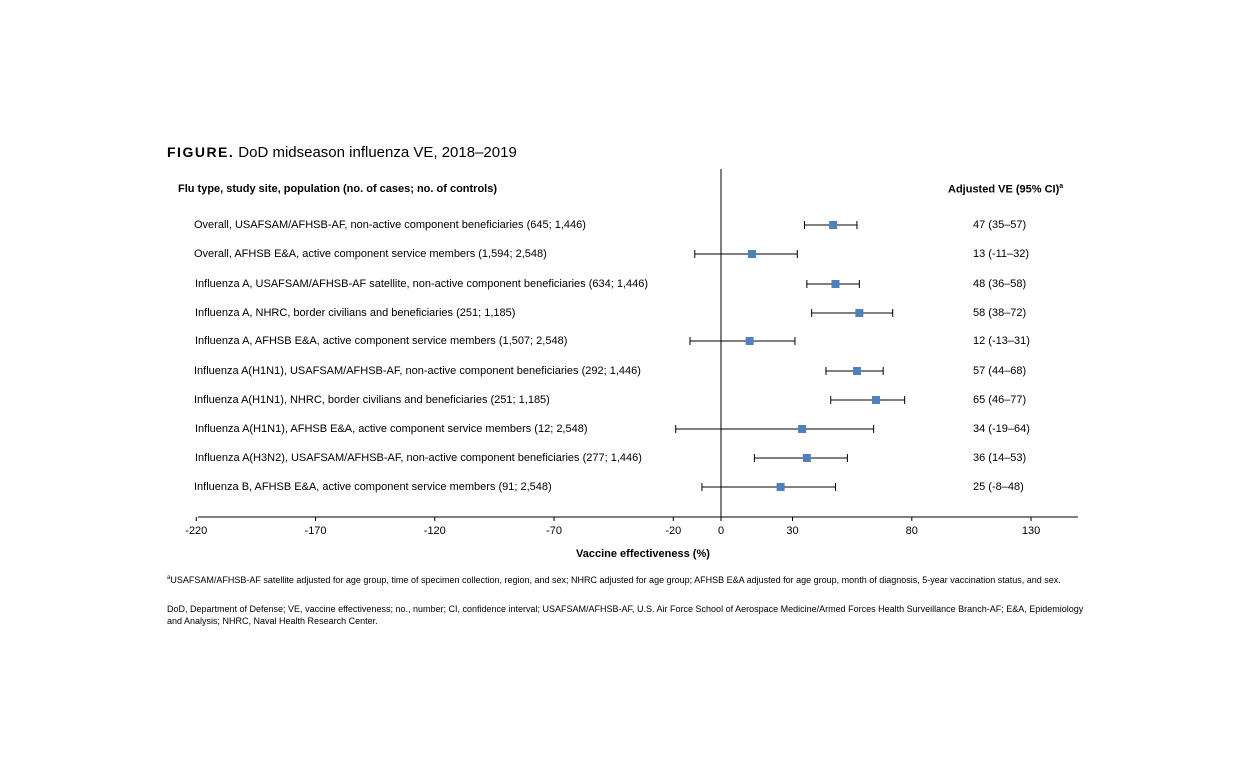 This screenshot has width=1250, height=776. What do you see at coordinates (1000, 400) in the screenshot?
I see `row-ve-value: 65 (46–77)` at bounding box center [1000, 400].